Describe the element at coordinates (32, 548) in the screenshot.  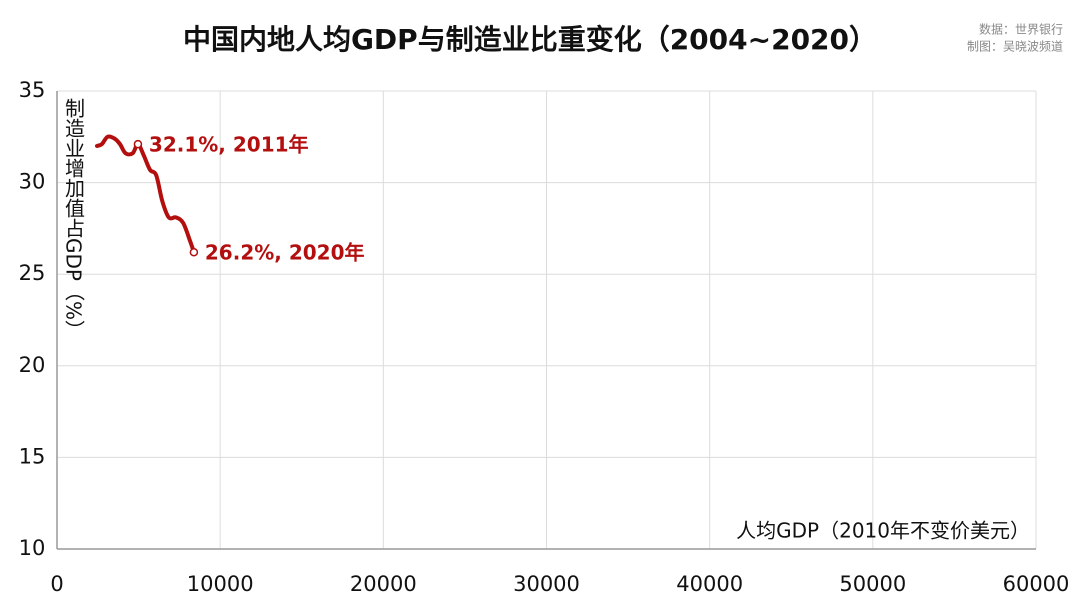
I see `y-tick-label: 10` at that location.